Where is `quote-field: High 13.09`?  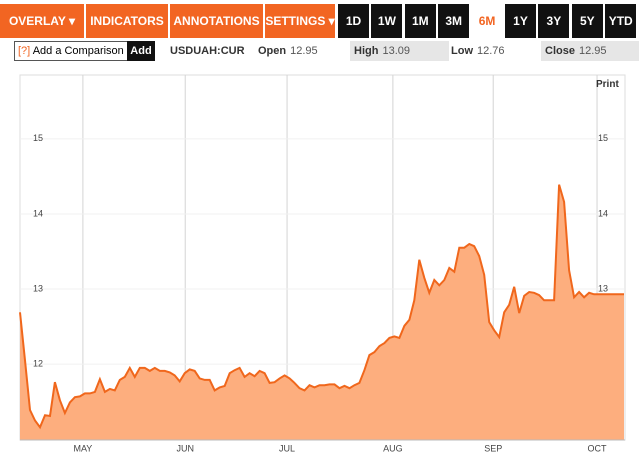 quote-field: High 13.09 is located at coordinates (399, 51).